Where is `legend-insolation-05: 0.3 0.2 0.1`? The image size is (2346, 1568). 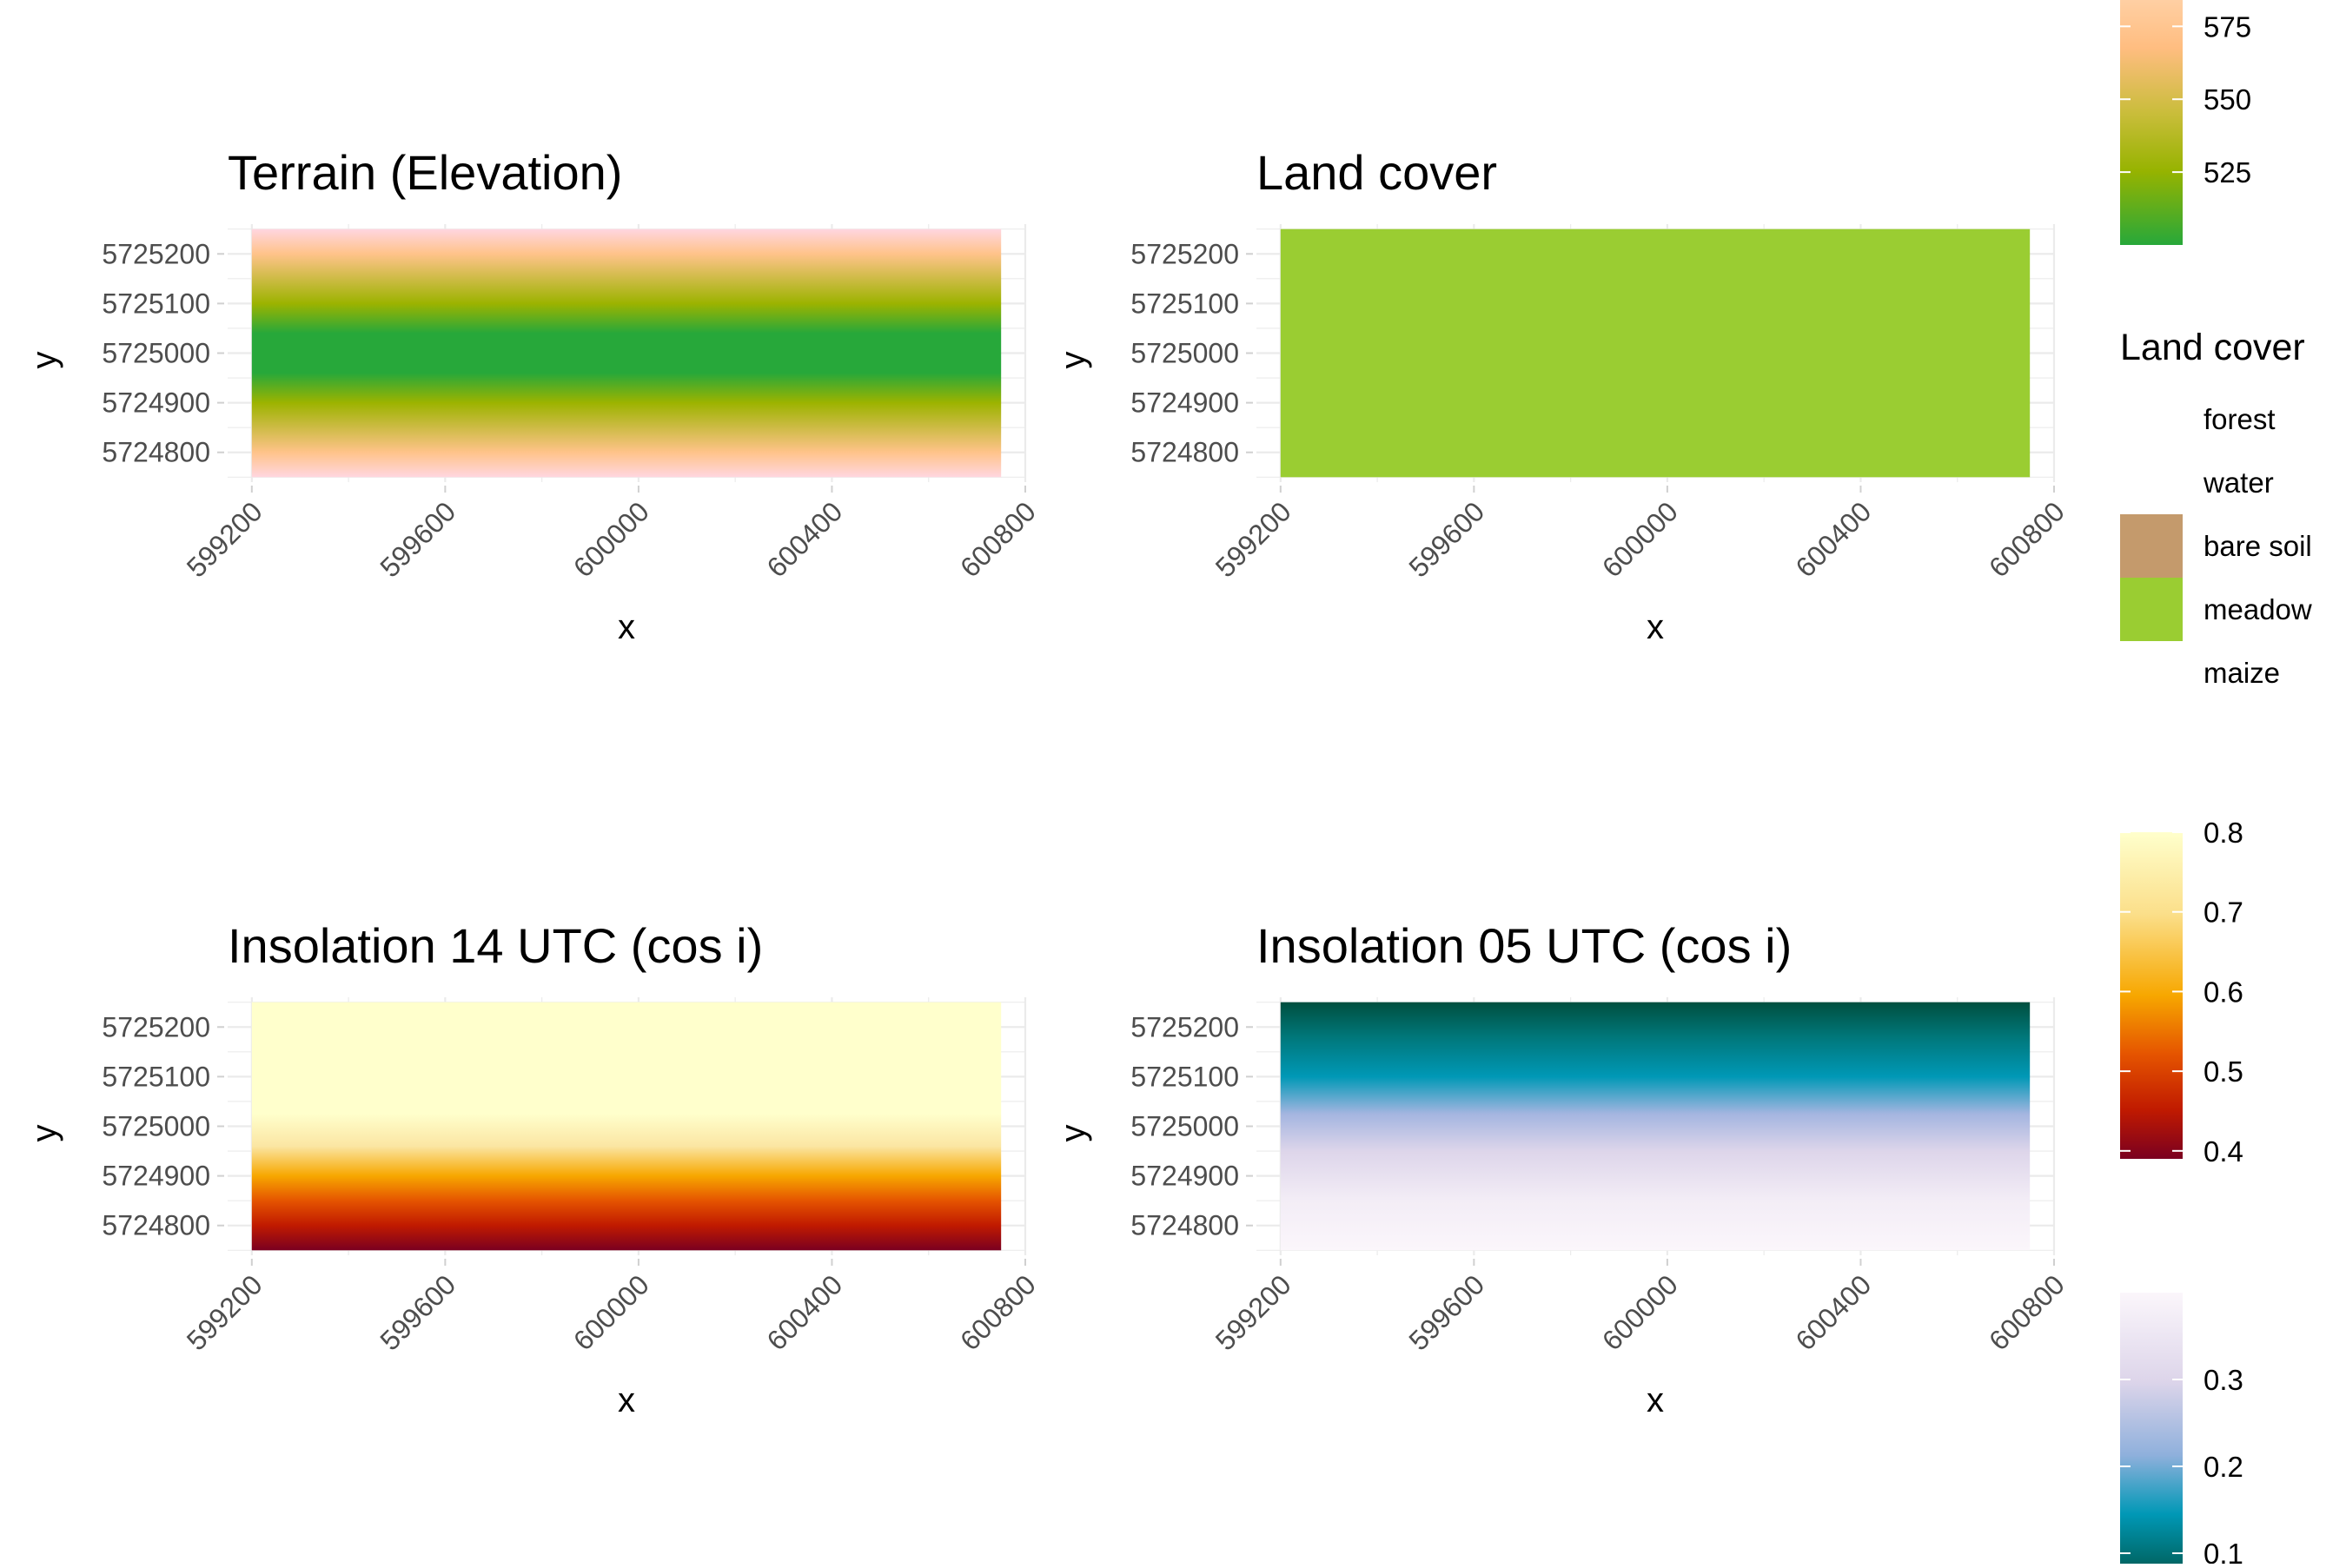
legend-insolation-05: 0.3 0.2 0.1 is located at coordinates (2181, 1430).